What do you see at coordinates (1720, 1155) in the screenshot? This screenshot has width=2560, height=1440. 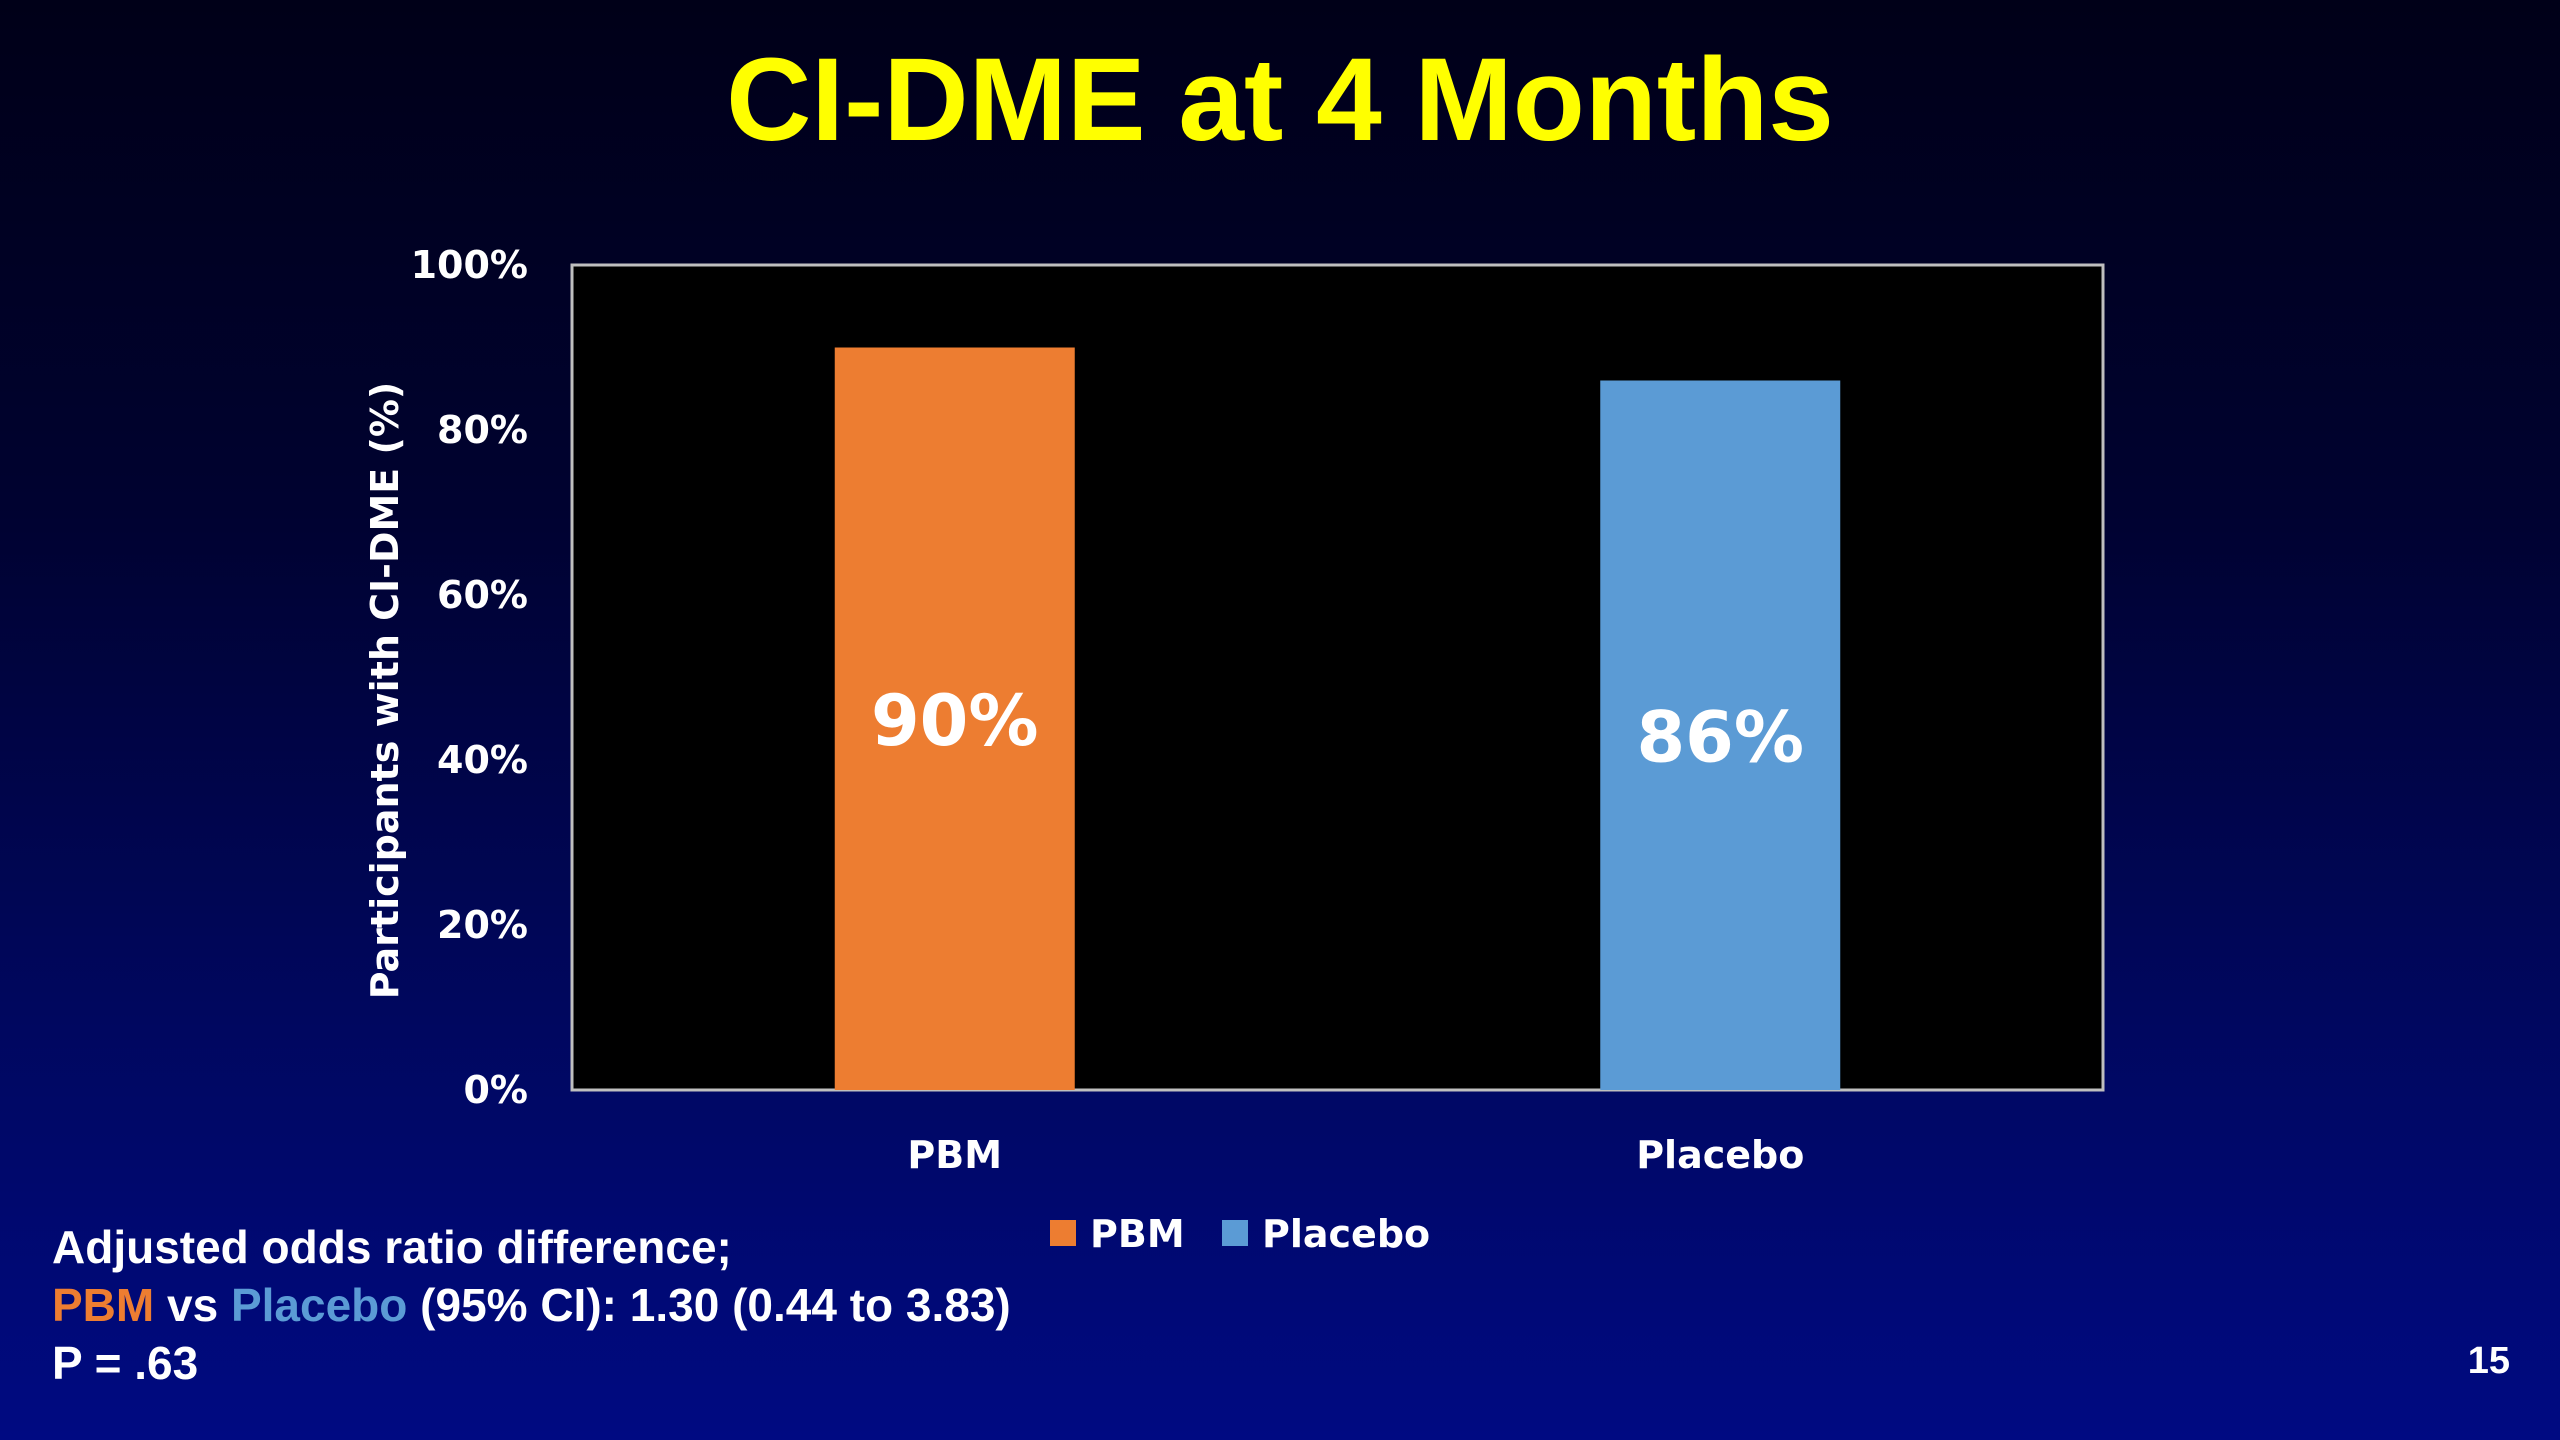 I see `x-tick-label-placebo: Placebo` at bounding box center [1720, 1155].